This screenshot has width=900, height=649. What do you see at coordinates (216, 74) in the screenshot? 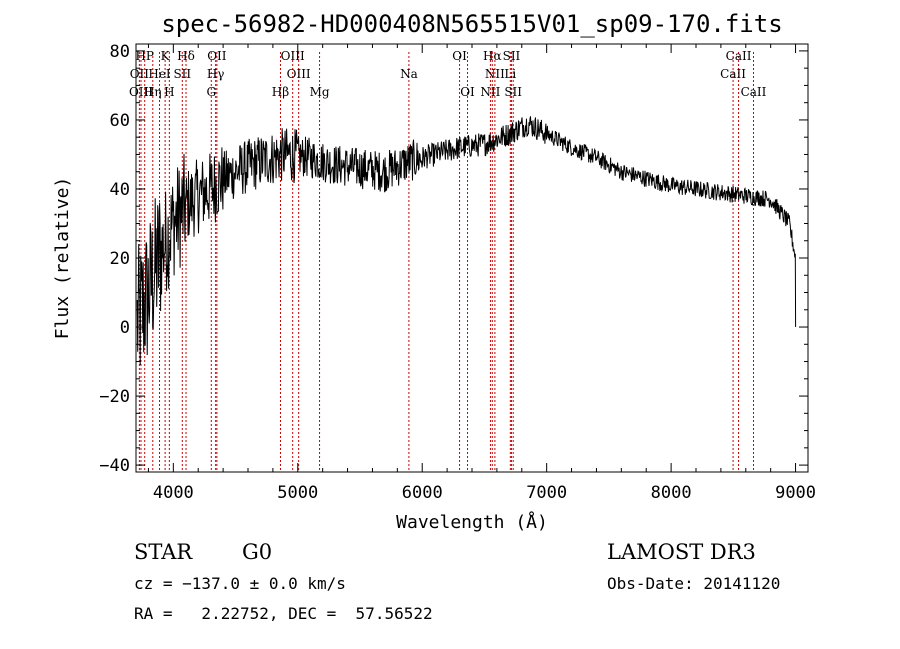
I see `spectral-line-label: Hγ` at bounding box center [216, 74].